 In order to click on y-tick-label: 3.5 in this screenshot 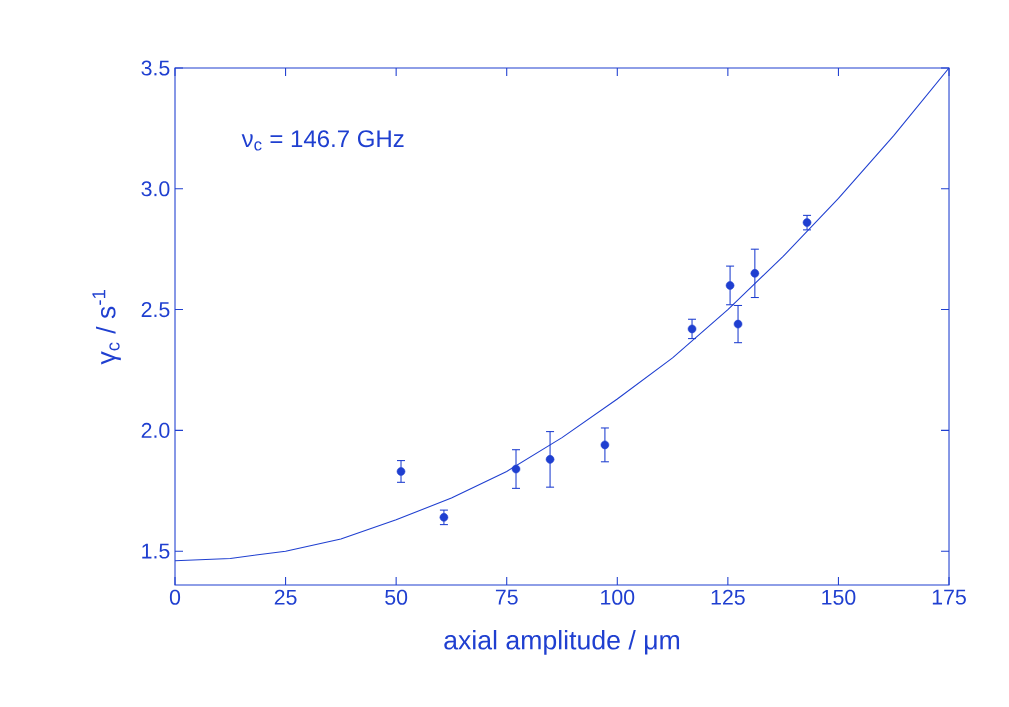, I will do `click(155, 68)`.